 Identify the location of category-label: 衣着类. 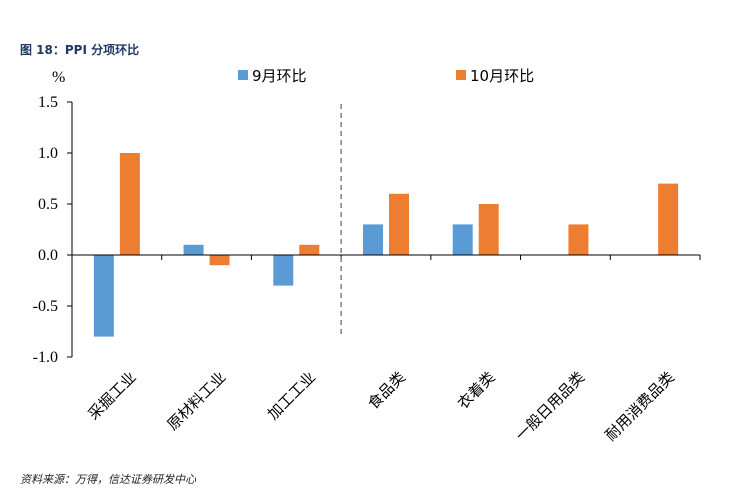
(476, 390).